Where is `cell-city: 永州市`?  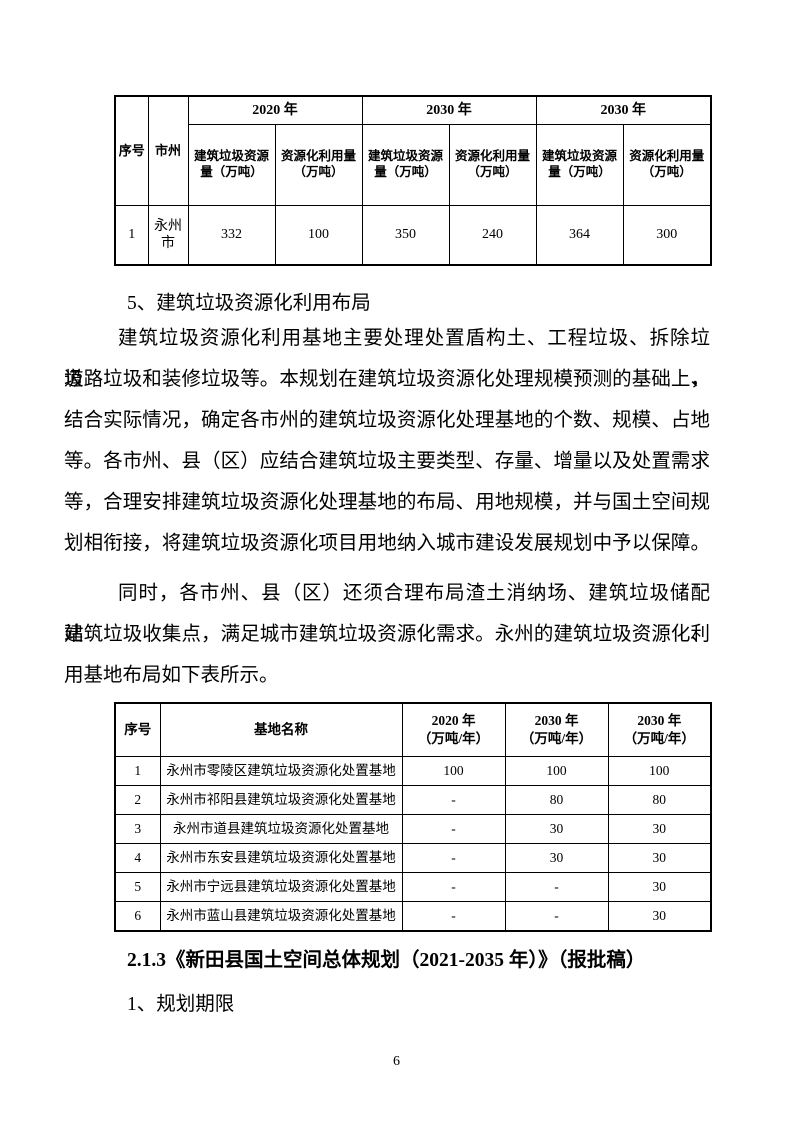 cell-city: 永州市 is located at coordinates (168, 235).